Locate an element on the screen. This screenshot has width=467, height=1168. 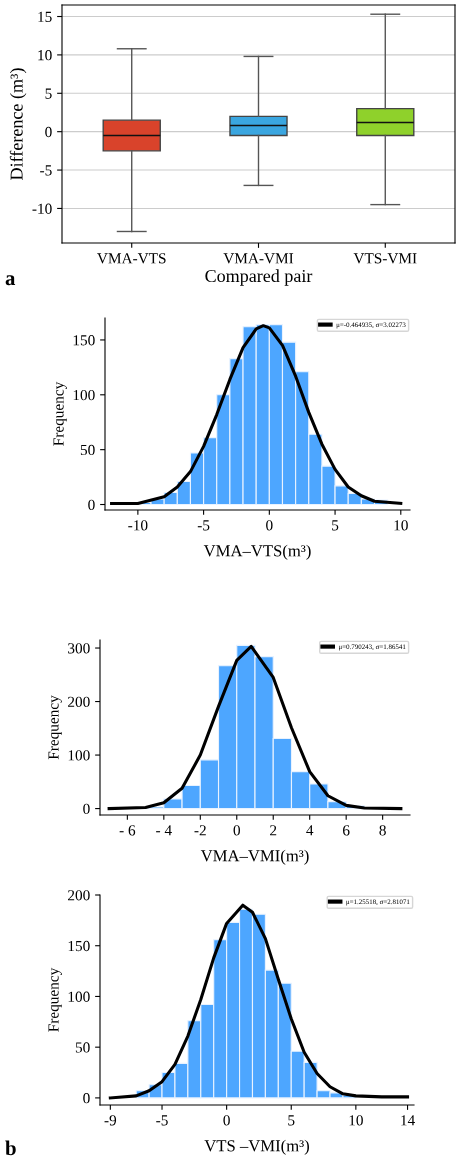
x-tick-label: 8 is located at coordinates (382, 830).